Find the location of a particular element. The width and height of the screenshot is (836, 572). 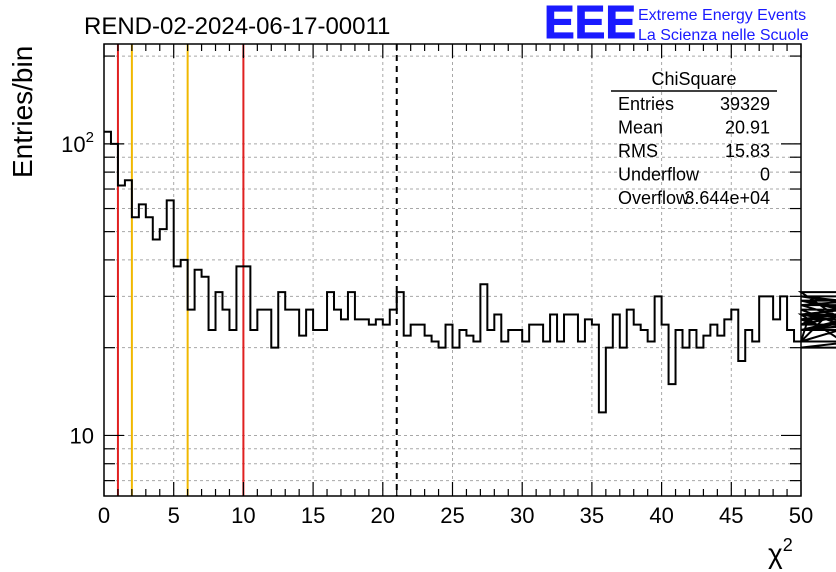

y-tick-label-exp: 2 is located at coordinates (90, 137).